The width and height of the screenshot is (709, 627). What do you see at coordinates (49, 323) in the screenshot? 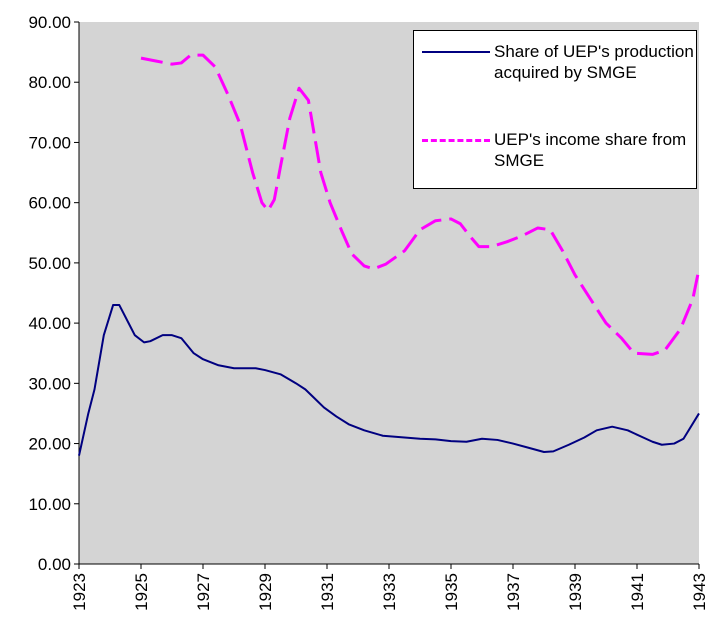
I see `y-tick-label: 40.00` at bounding box center [49, 323].